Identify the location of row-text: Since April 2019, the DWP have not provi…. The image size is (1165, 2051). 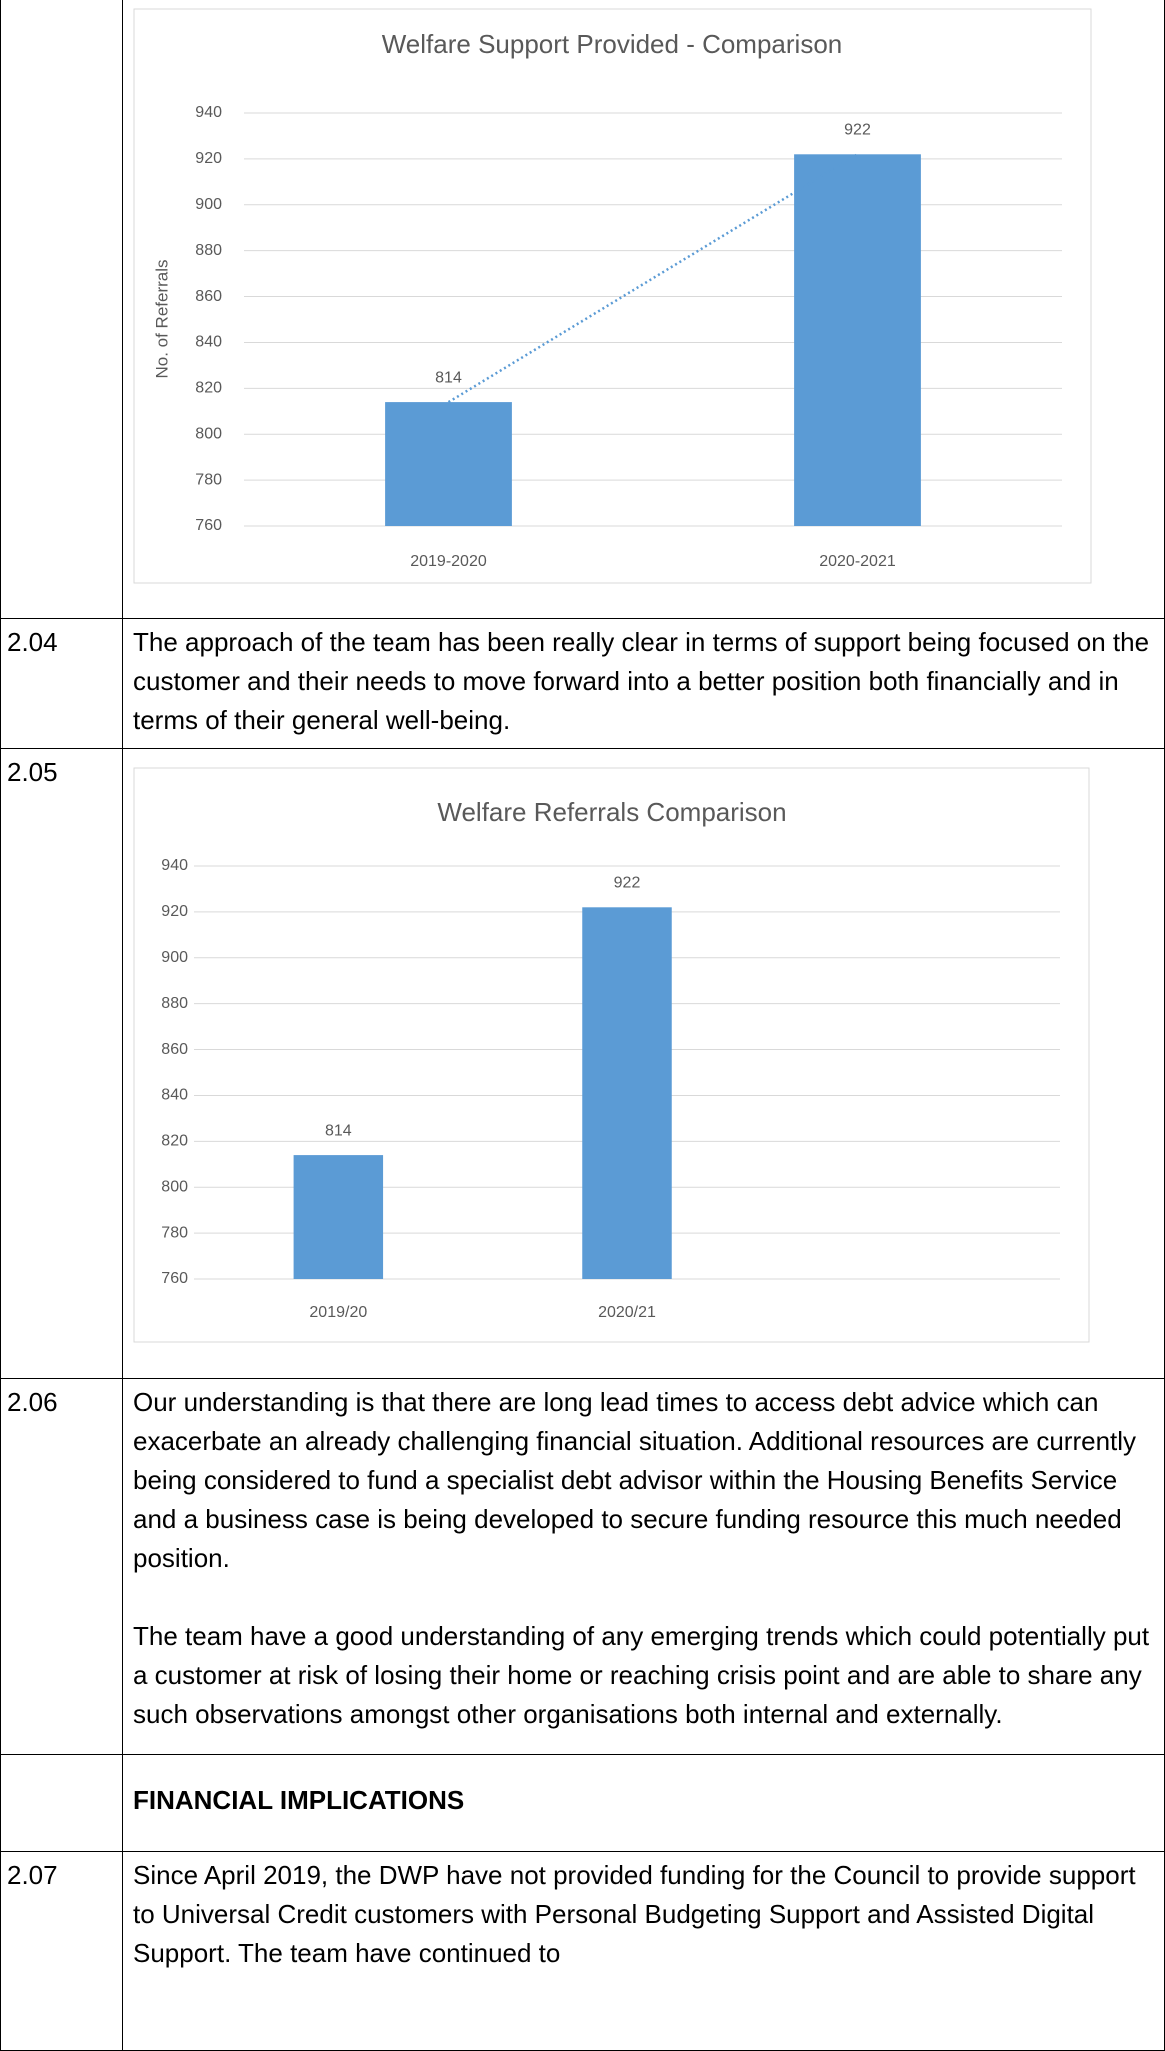
(643, 1951).